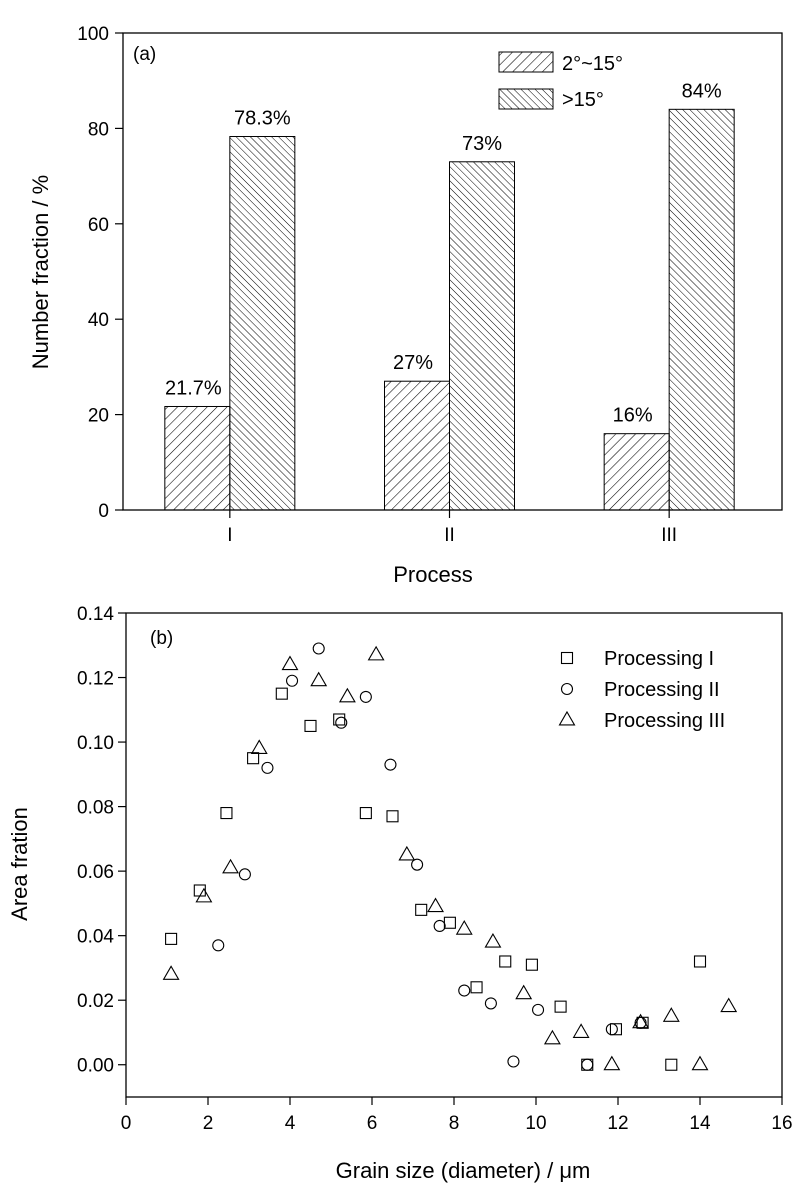  What do you see at coordinates (95, 937) in the screenshot?
I see `y-tick-label: 0.04` at bounding box center [95, 937].